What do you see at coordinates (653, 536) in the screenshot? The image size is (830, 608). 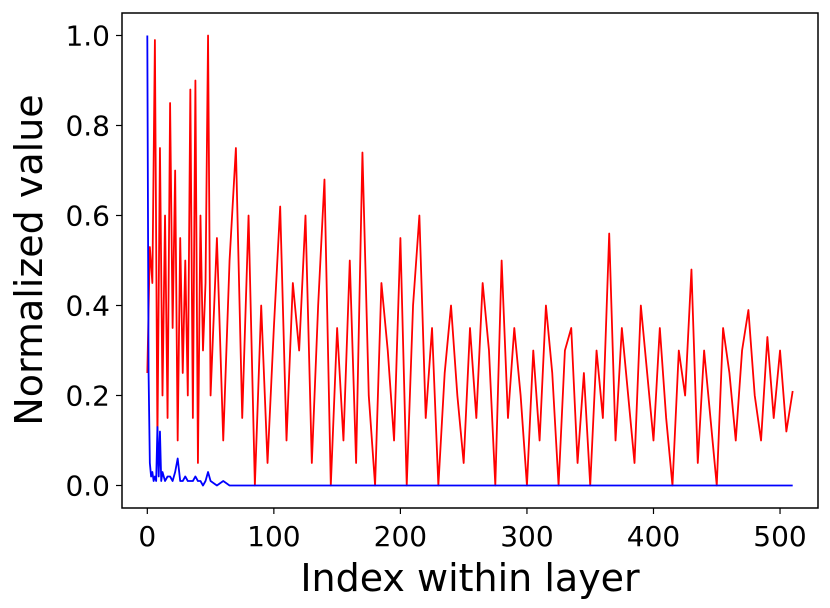 I see `x-tick-label: 400` at bounding box center [653, 536].